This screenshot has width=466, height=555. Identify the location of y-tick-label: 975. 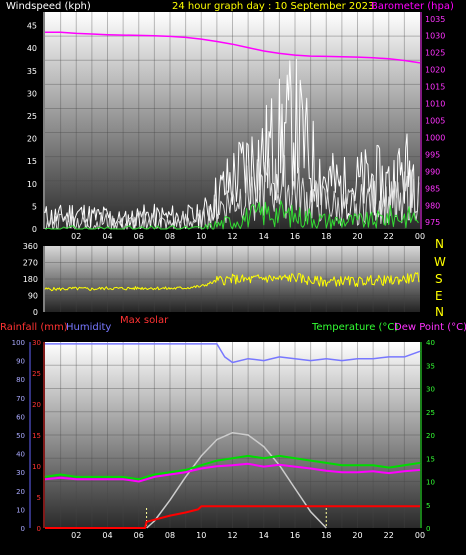
(432, 222).